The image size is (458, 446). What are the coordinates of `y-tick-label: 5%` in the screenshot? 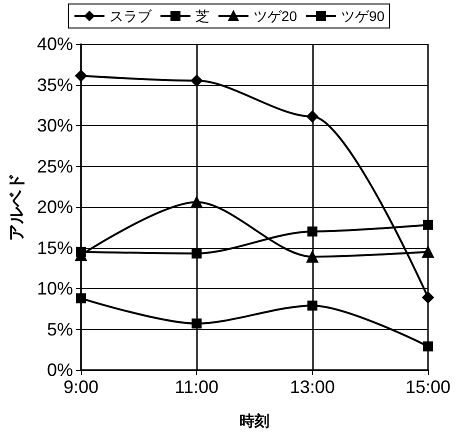 It's located at (59, 329).